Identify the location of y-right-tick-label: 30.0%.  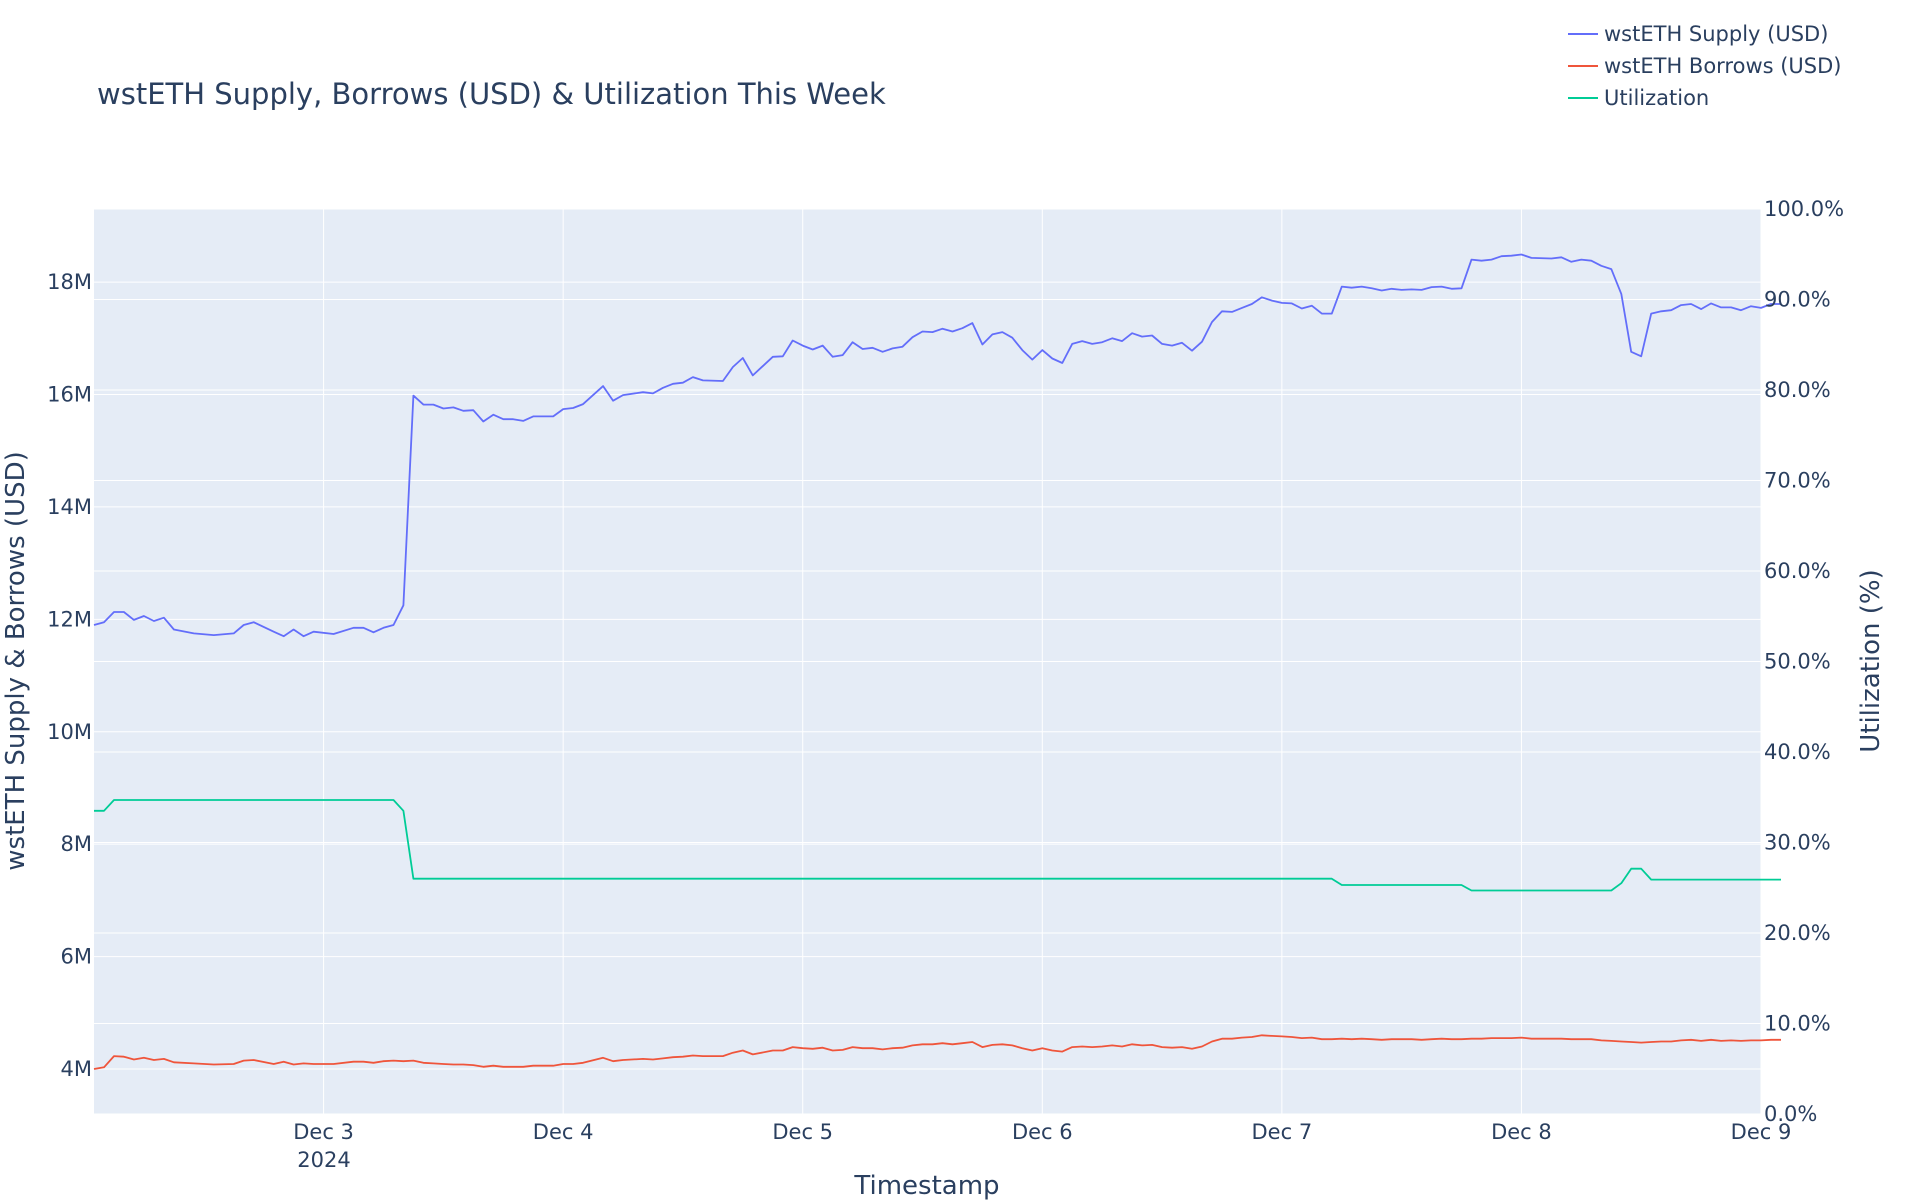
(1797, 843).